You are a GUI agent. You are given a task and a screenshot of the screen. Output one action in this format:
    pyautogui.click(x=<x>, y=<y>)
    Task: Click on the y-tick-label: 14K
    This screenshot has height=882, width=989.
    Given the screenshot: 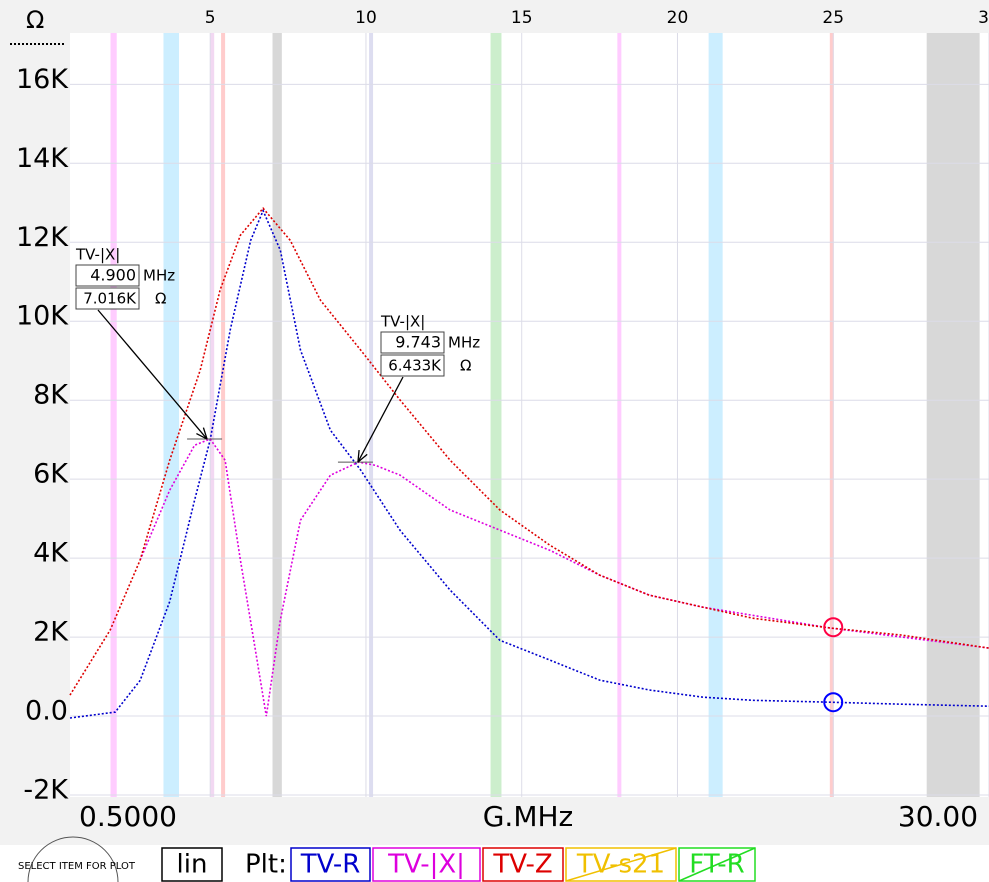 What is the action you would take?
    pyautogui.click(x=42, y=158)
    